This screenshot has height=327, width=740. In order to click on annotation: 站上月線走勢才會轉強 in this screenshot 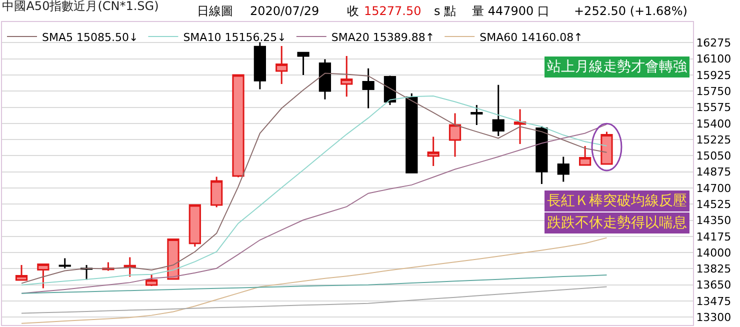, I will do `click(617, 67)`.